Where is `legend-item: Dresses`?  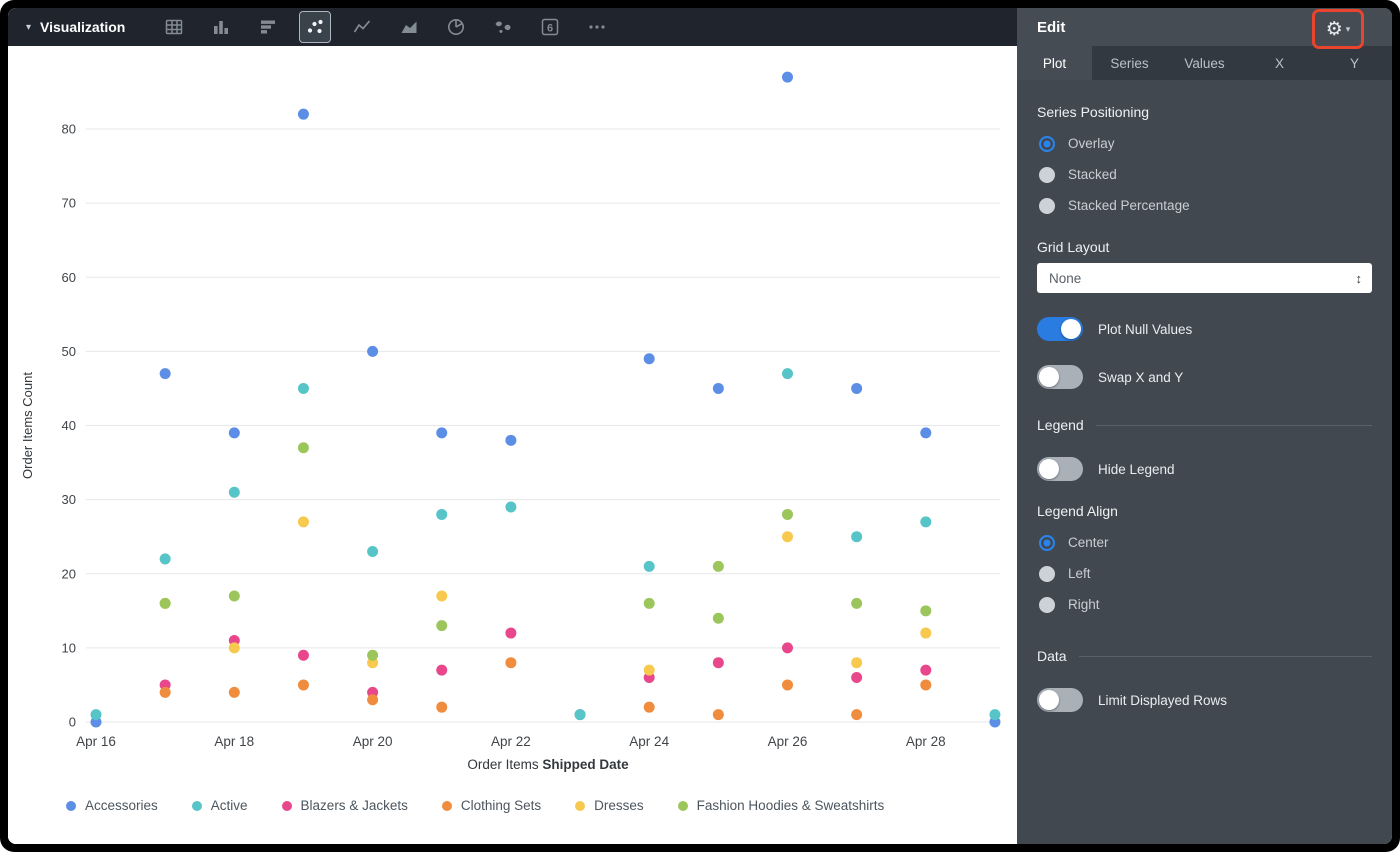
legend-item: Dresses is located at coordinates (609, 805).